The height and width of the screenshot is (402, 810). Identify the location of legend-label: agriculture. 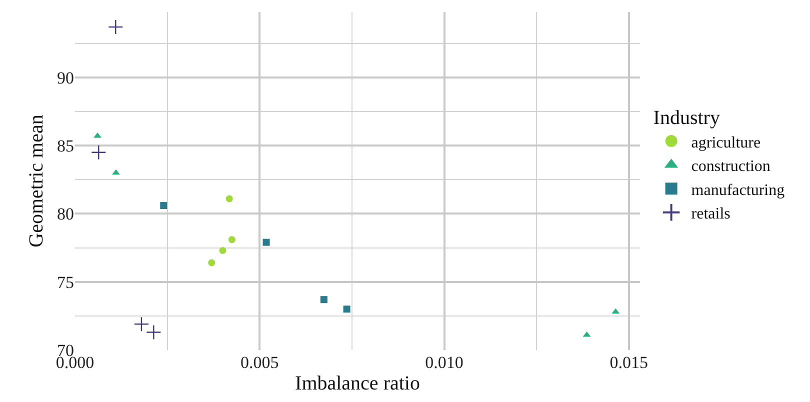
(726, 143).